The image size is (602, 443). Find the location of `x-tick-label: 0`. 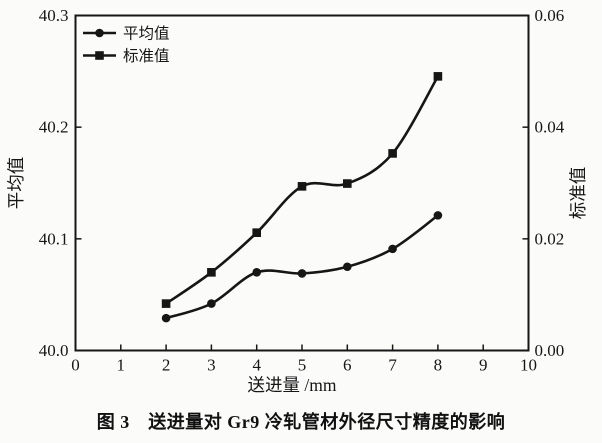

x-tick-label: 0 is located at coordinates (75, 365).